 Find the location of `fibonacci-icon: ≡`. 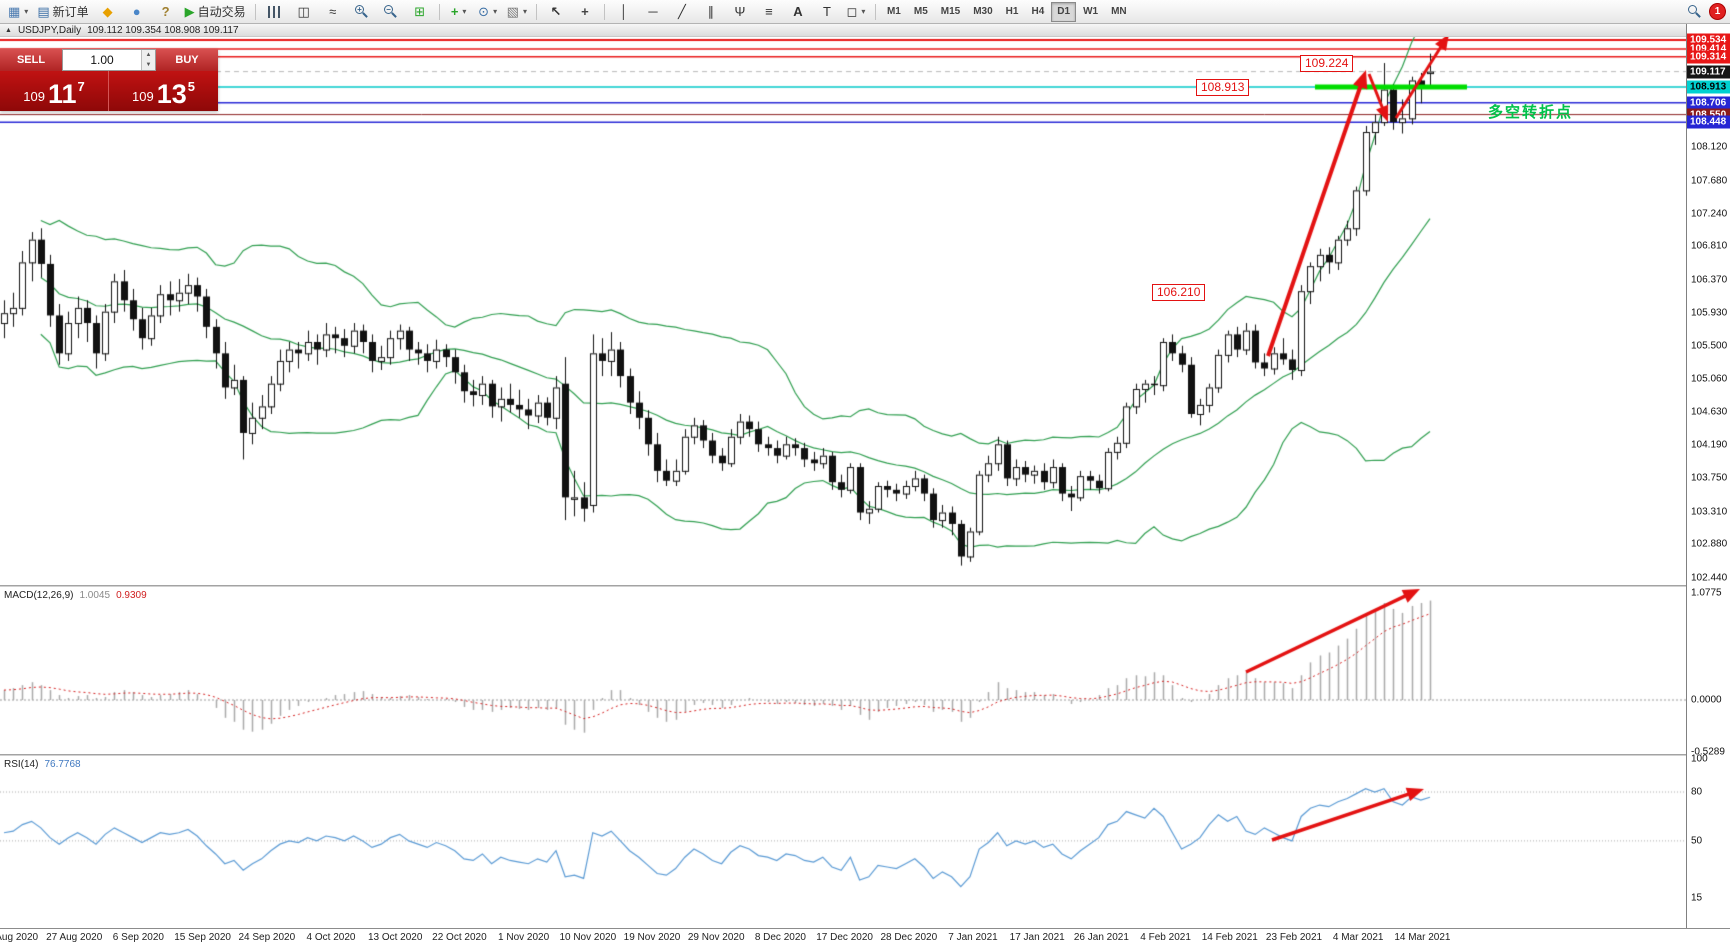

fibonacci-icon: ≡ is located at coordinates (769, 11).